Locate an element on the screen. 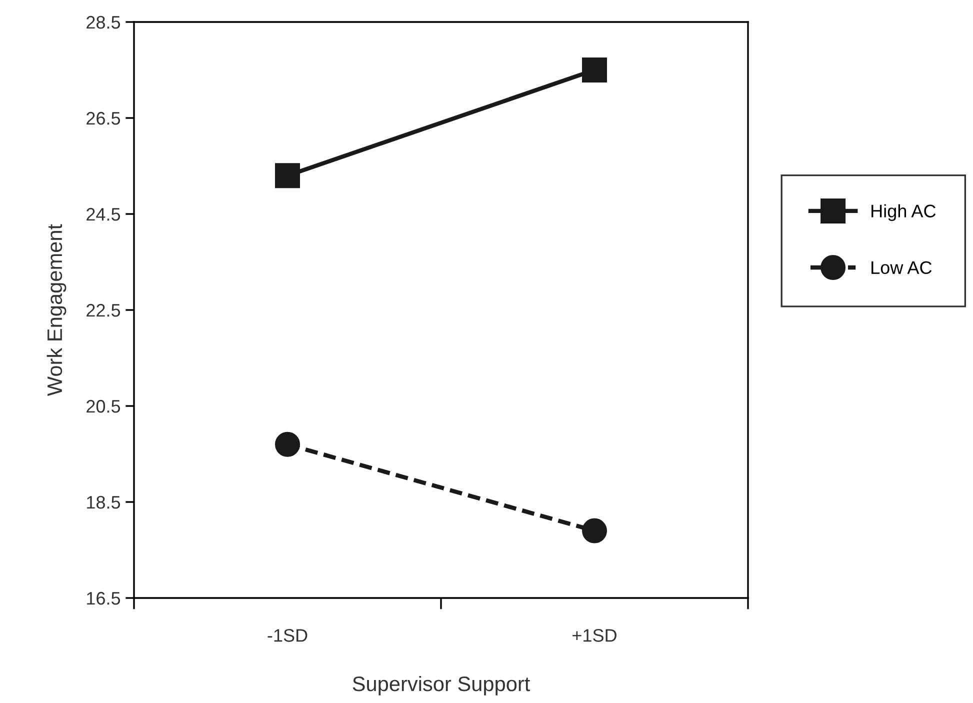 The image size is (973, 703). y-axis-title: Work Engagement is located at coordinates (56, 310).